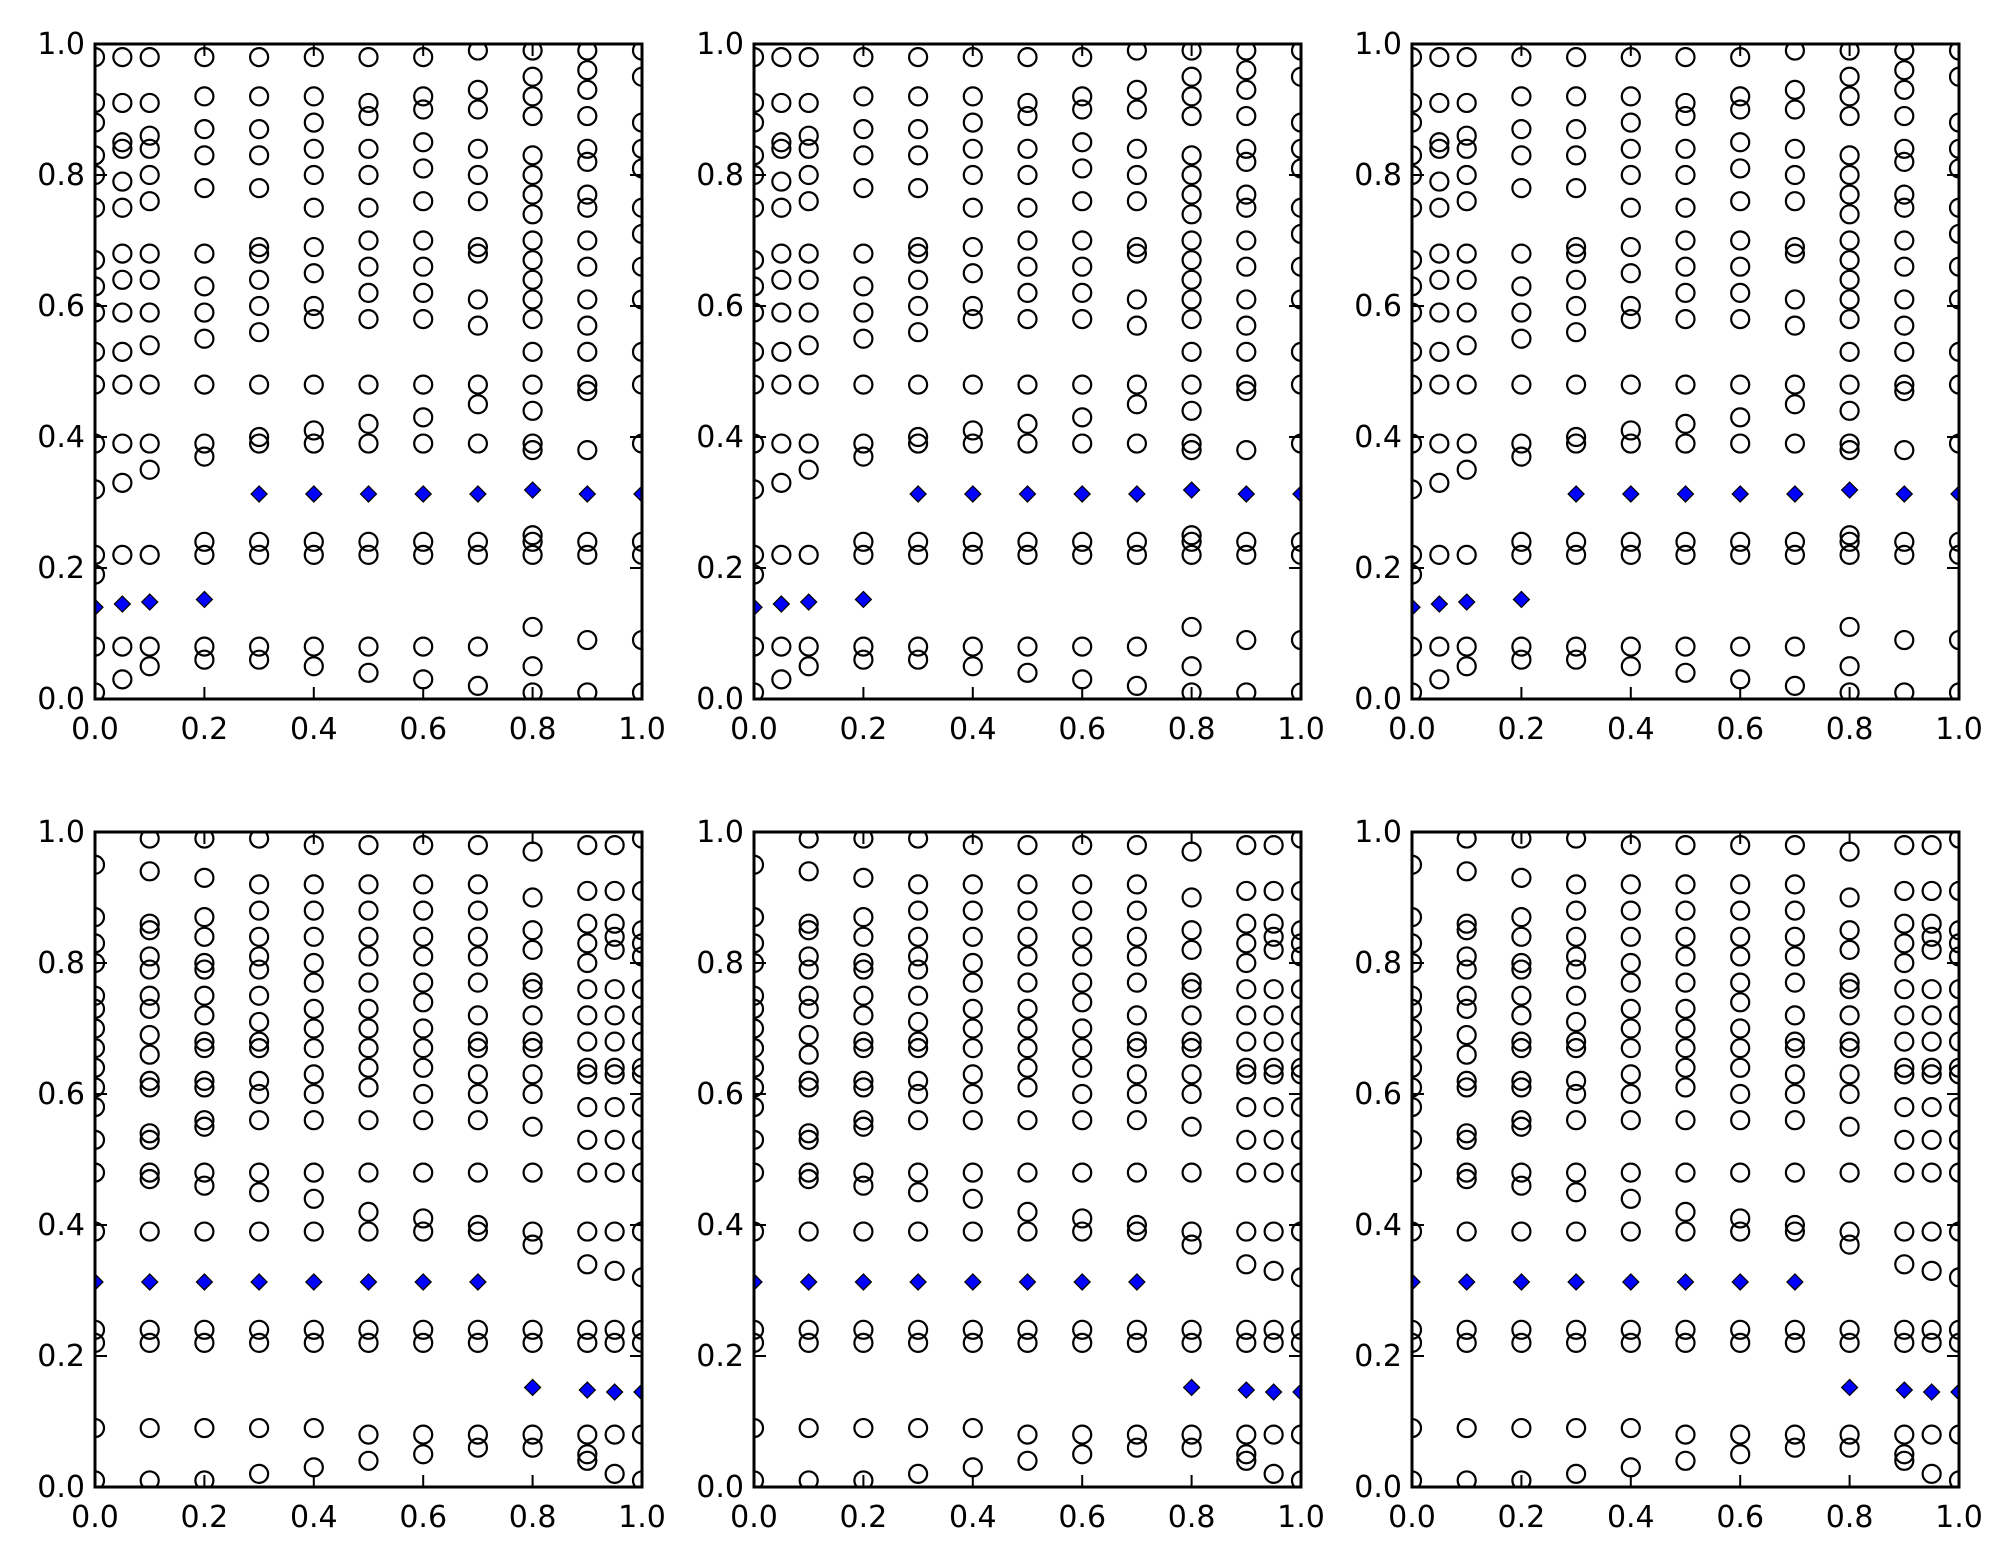  I want to click on y-tick-label: 0.8, so click(720, 963).